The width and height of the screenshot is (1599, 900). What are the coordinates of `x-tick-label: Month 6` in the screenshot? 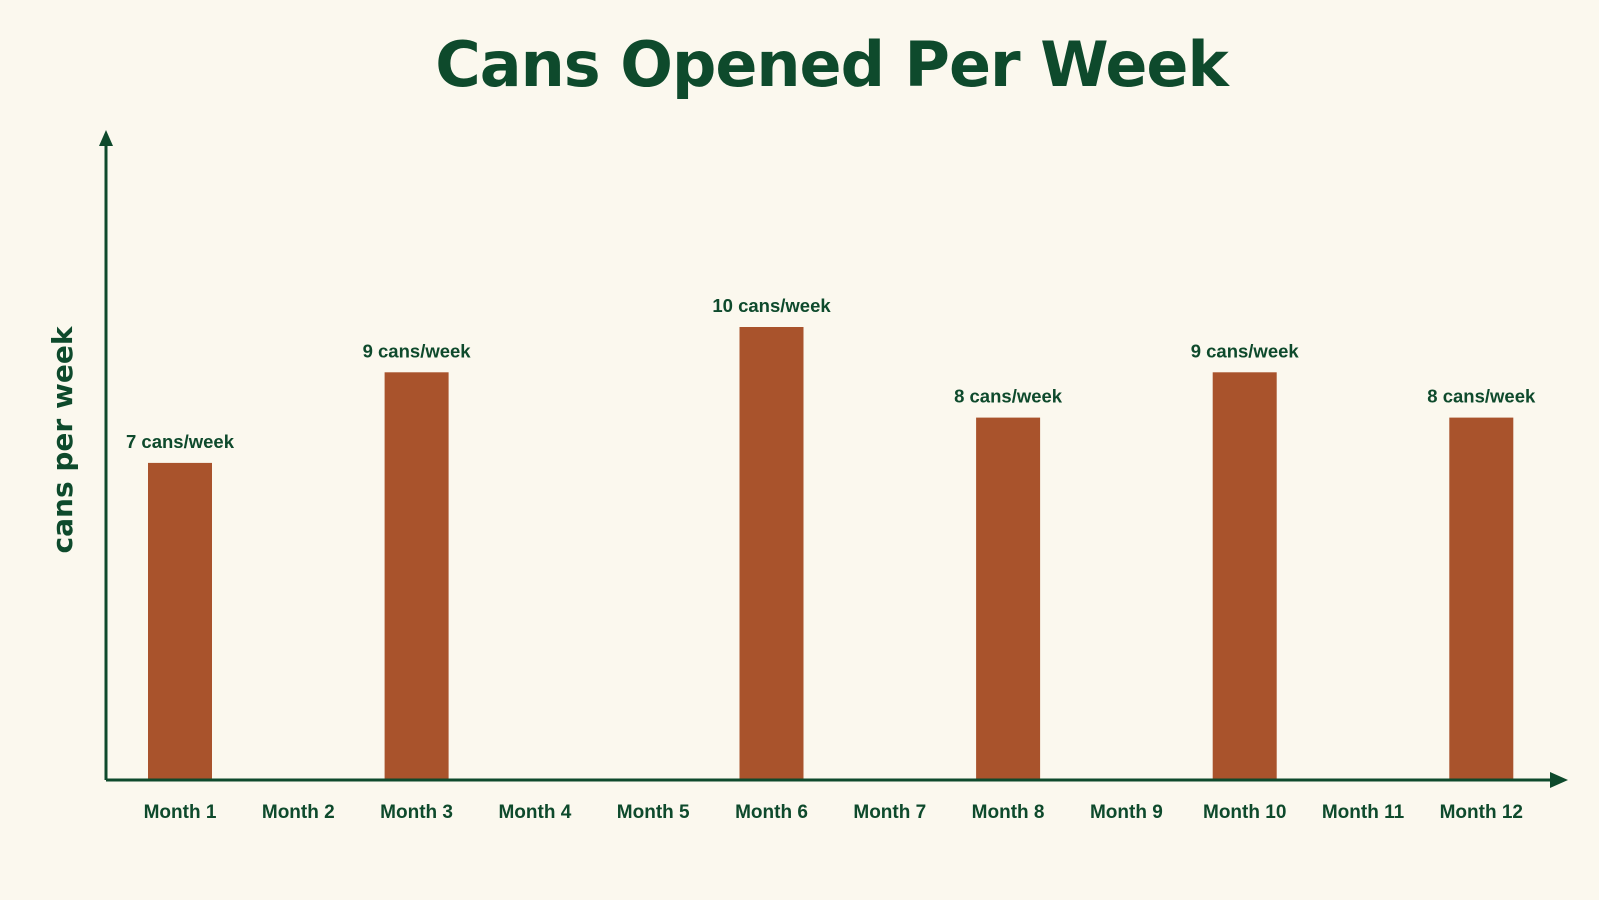 It's located at (771, 812).